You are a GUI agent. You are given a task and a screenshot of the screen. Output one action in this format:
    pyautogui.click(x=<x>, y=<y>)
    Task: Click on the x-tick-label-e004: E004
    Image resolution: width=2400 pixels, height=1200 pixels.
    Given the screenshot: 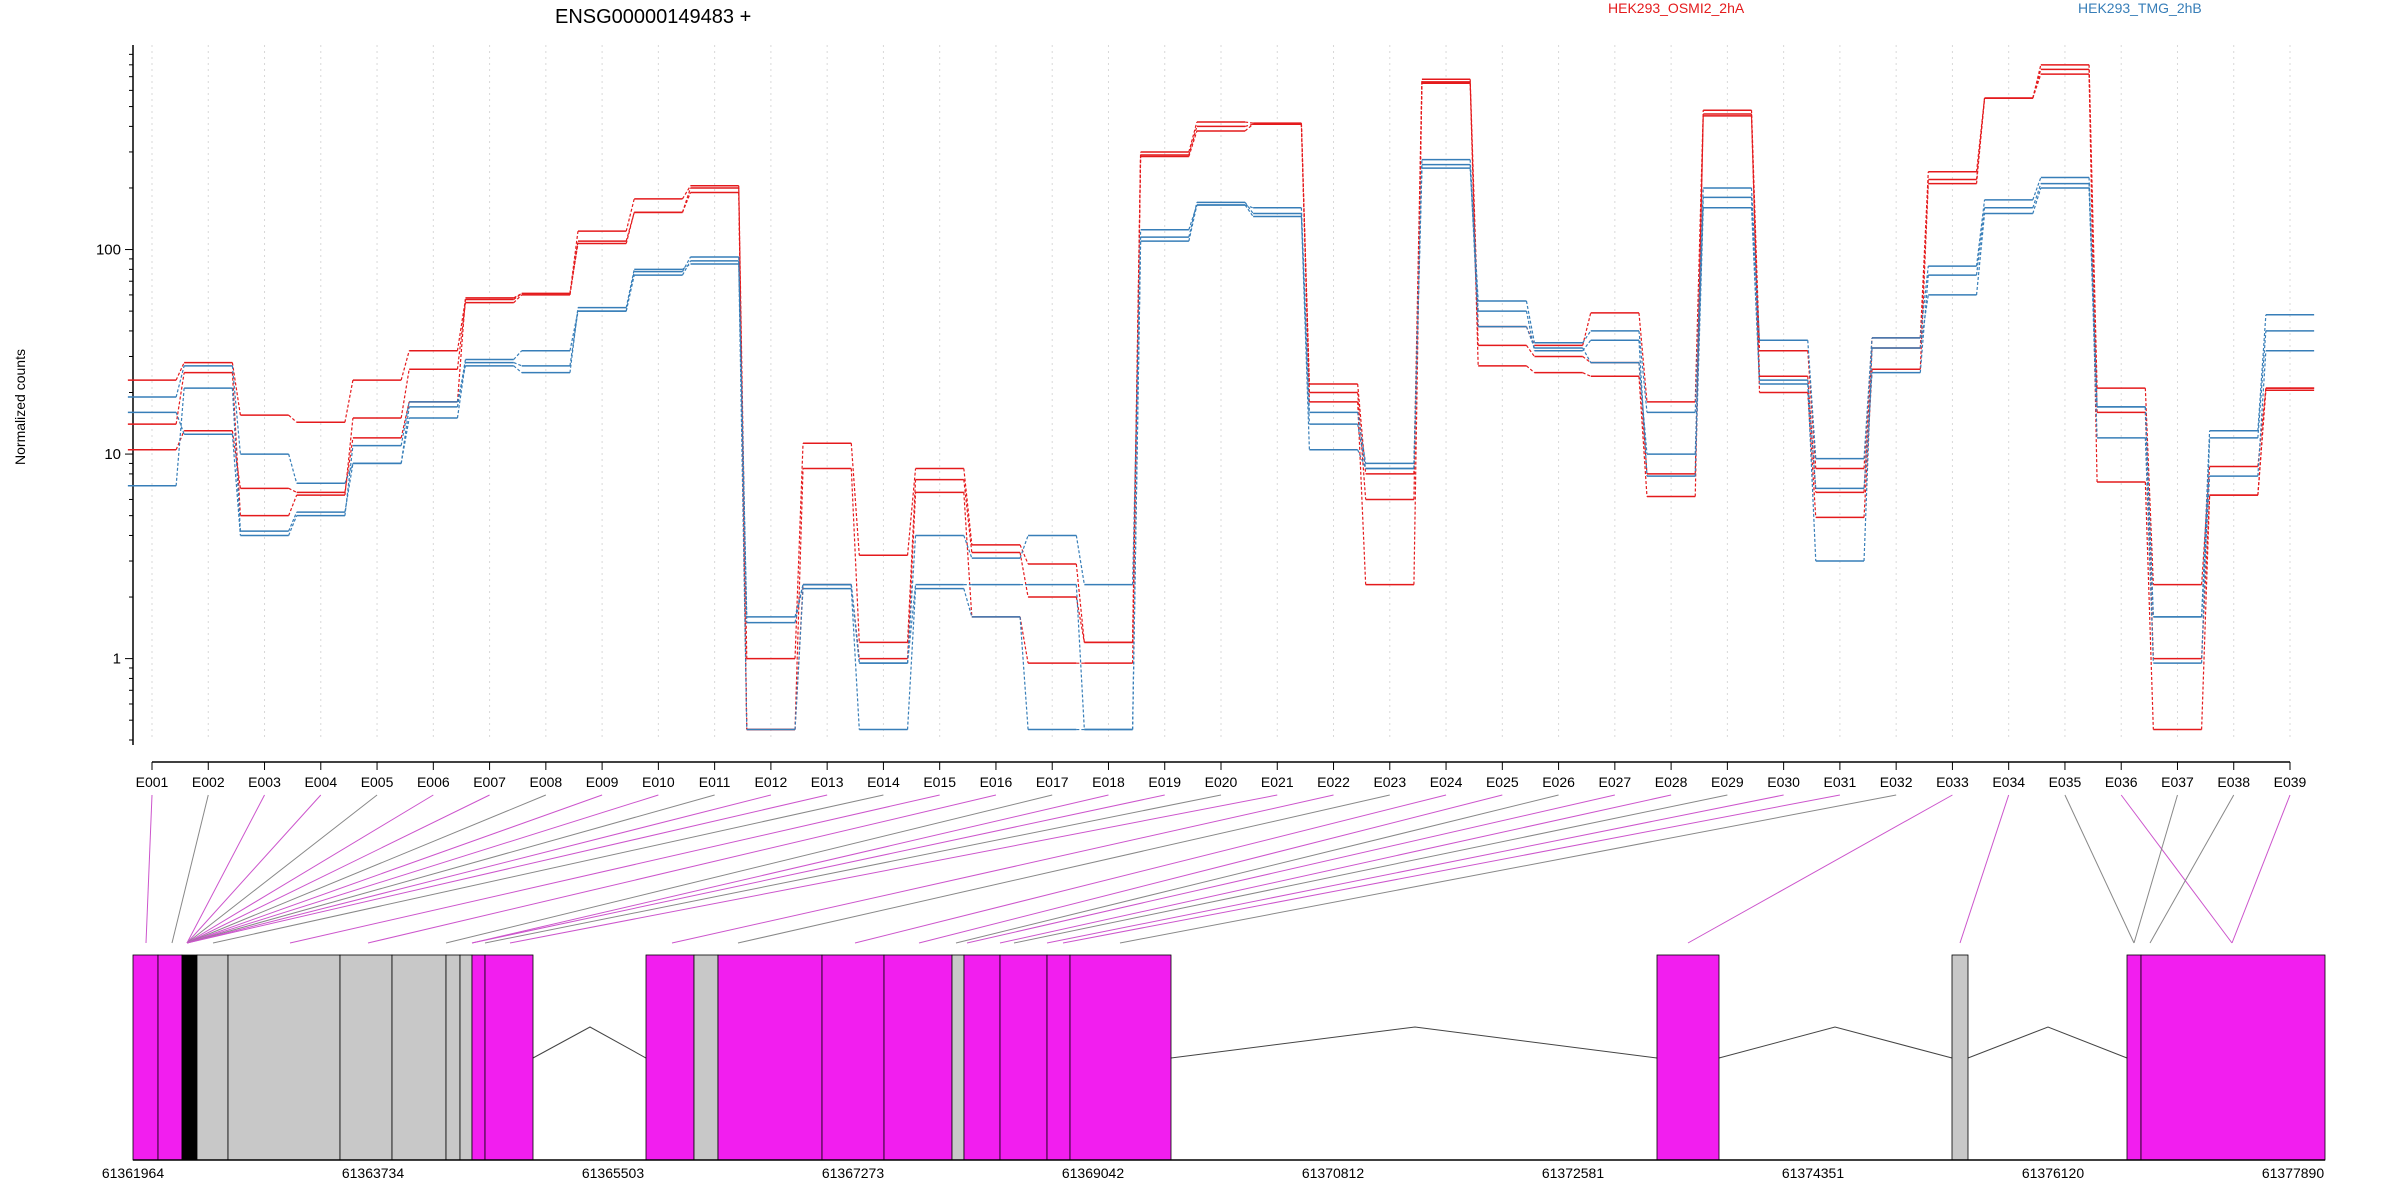 What is the action you would take?
    pyautogui.click(x=320, y=782)
    